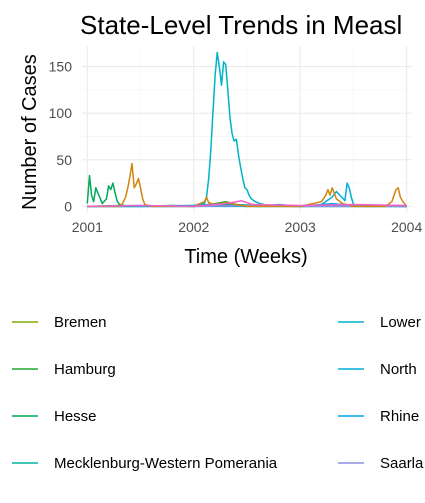 The height and width of the screenshot is (503, 425). What do you see at coordinates (68, 206) in the screenshot?
I see `y-tick-label: 0` at bounding box center [68, 206].